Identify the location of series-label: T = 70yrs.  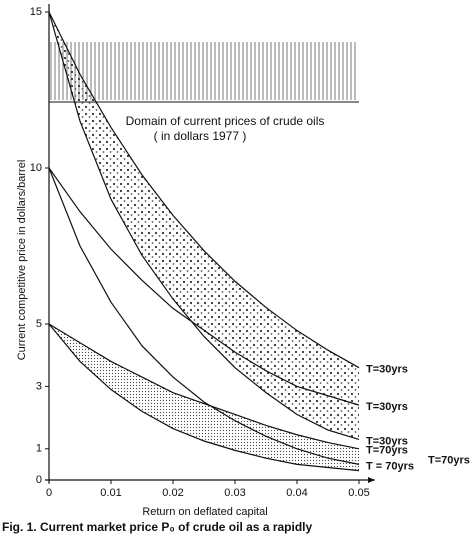
(390, 466).